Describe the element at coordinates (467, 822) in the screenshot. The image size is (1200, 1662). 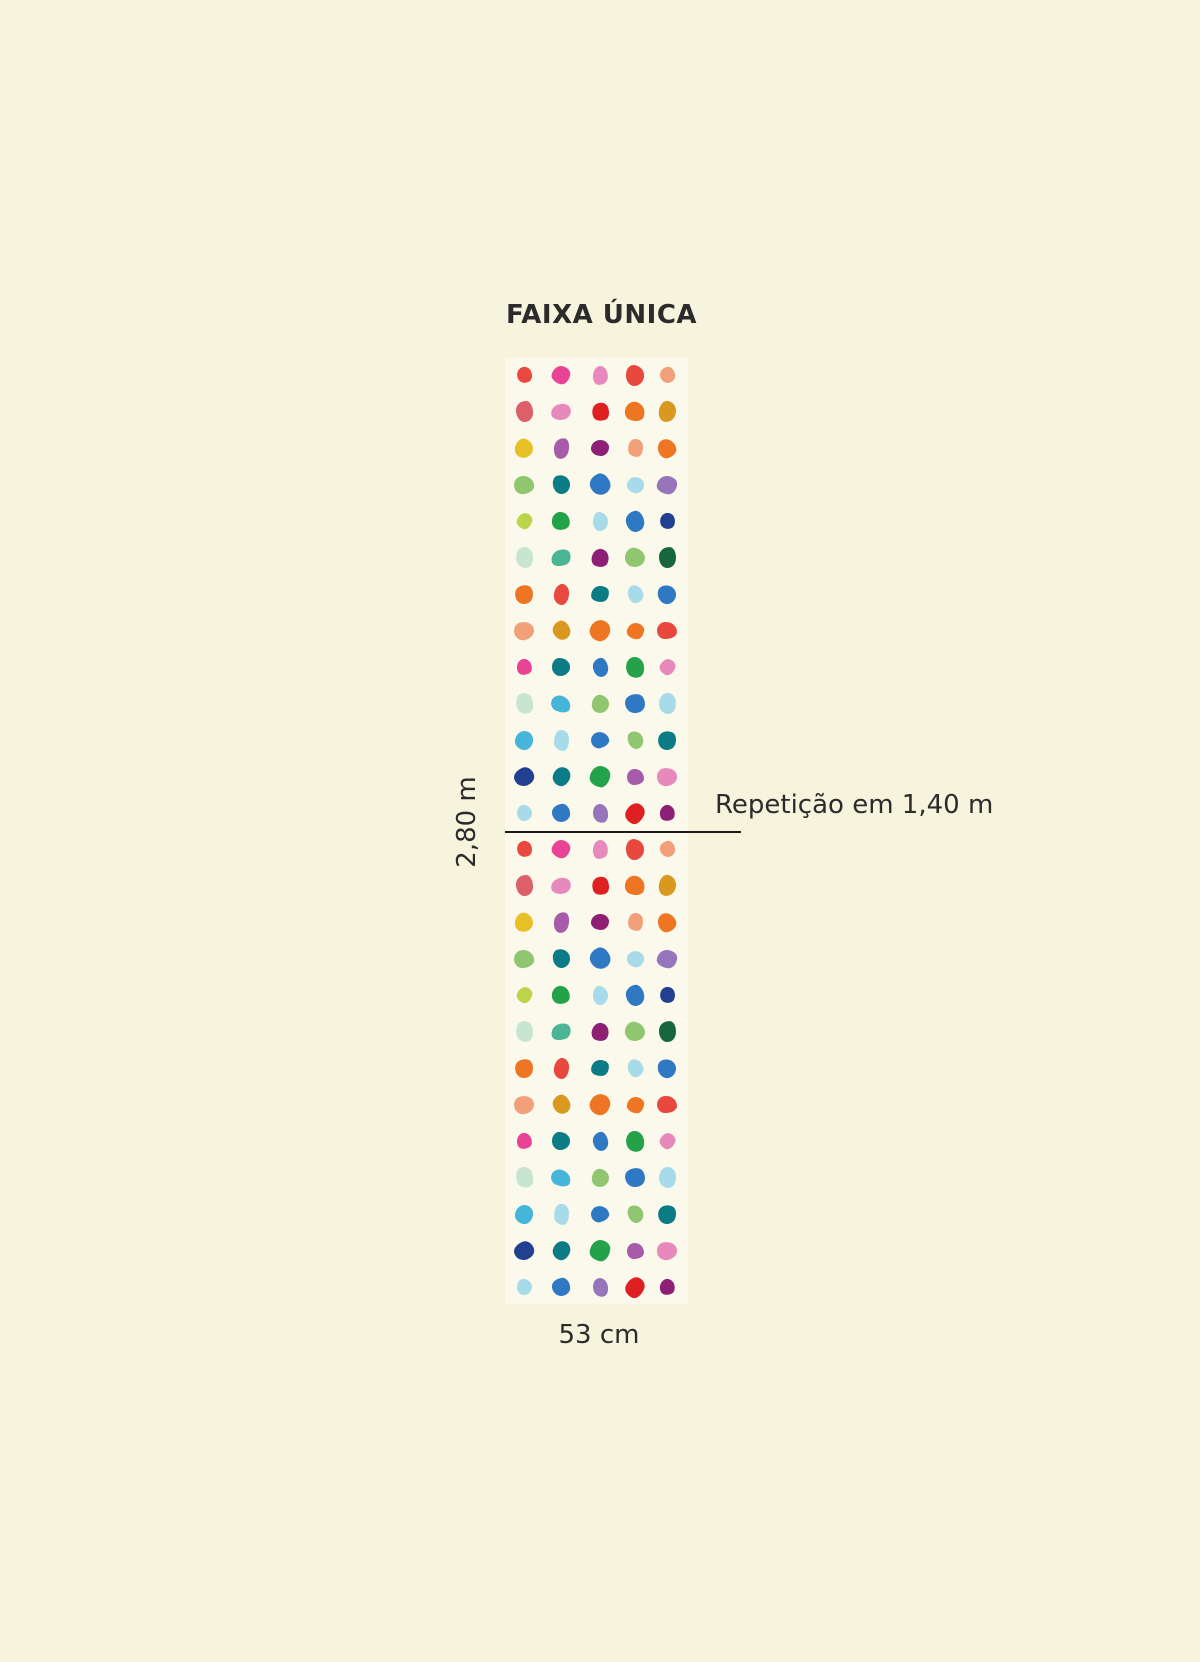
I see `height-label: 2,80 m` at that location.